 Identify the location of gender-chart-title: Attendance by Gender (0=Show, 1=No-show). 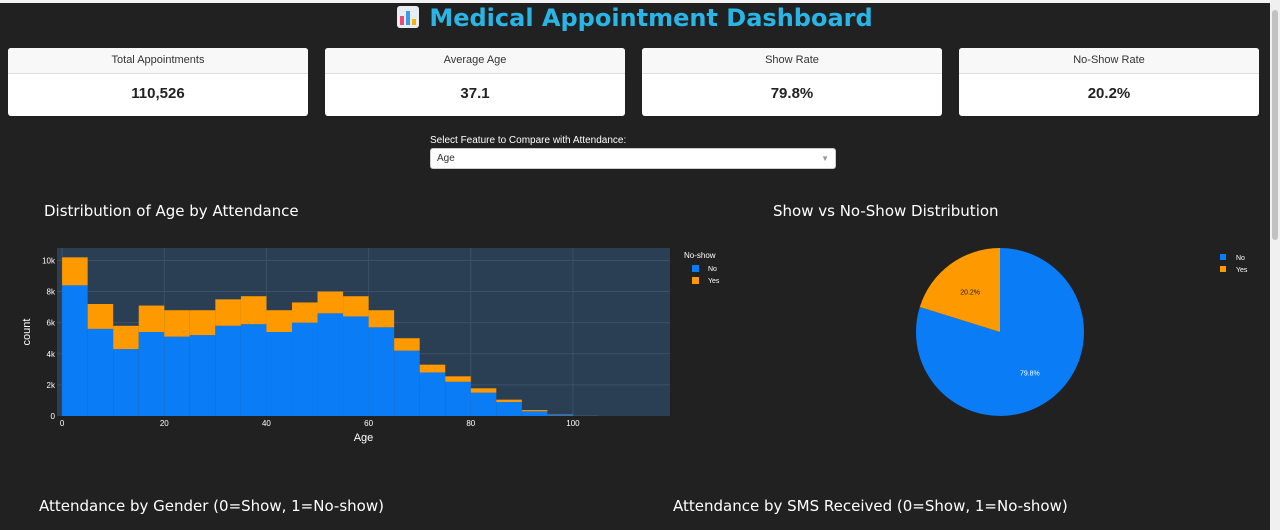
(211, 506).